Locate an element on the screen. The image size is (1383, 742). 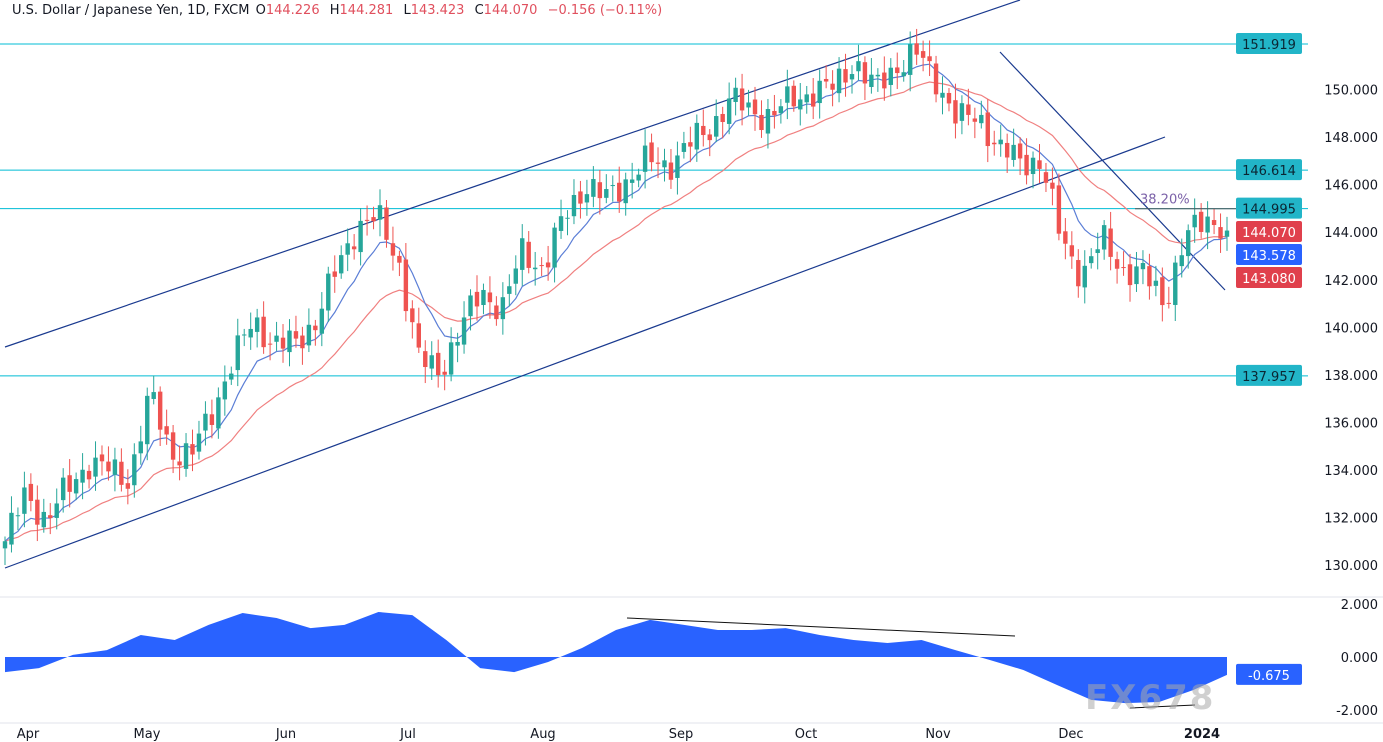
symbol-title: U.S. Dollar / Japanese Yen, 1D, FXCM is located at coordinates (131, 10).